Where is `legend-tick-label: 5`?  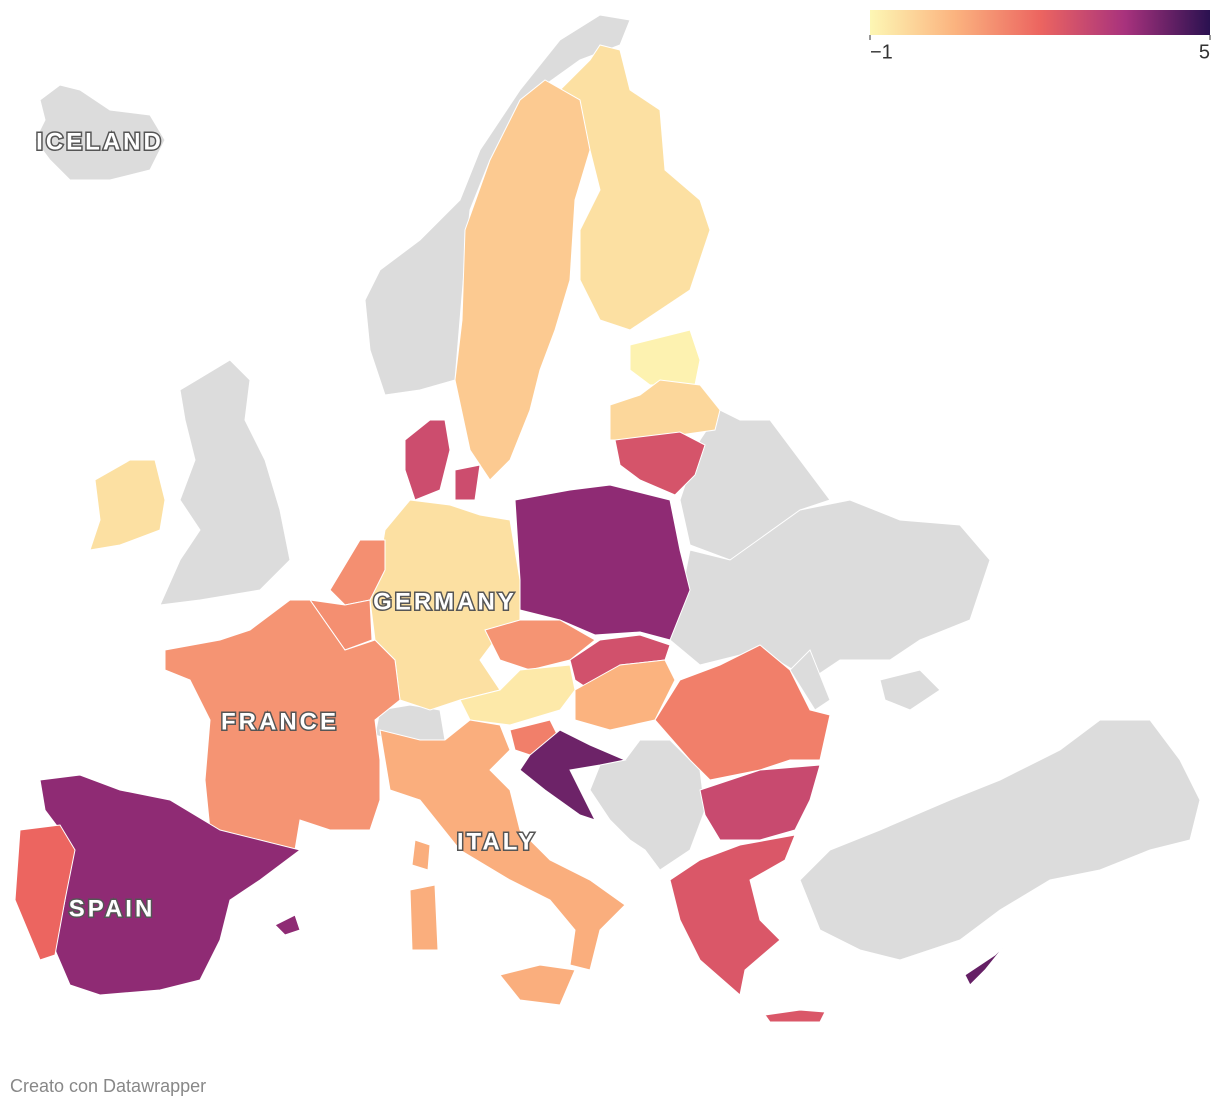
legend-tick-label: 5 is located at coordinates (1204, 52).